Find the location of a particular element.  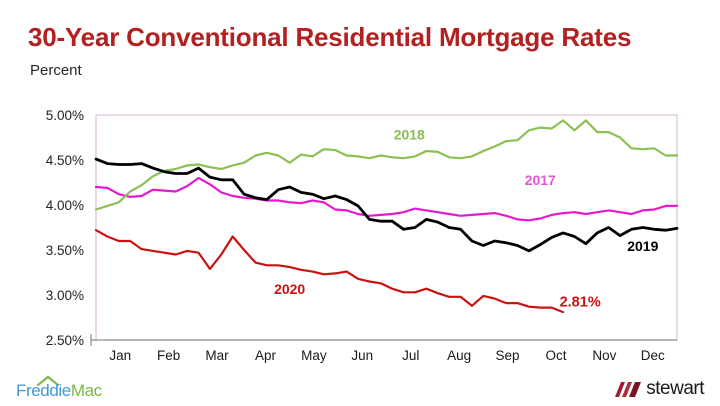

x-axis-tick-label: Nov is located at coordinates (604, 355).